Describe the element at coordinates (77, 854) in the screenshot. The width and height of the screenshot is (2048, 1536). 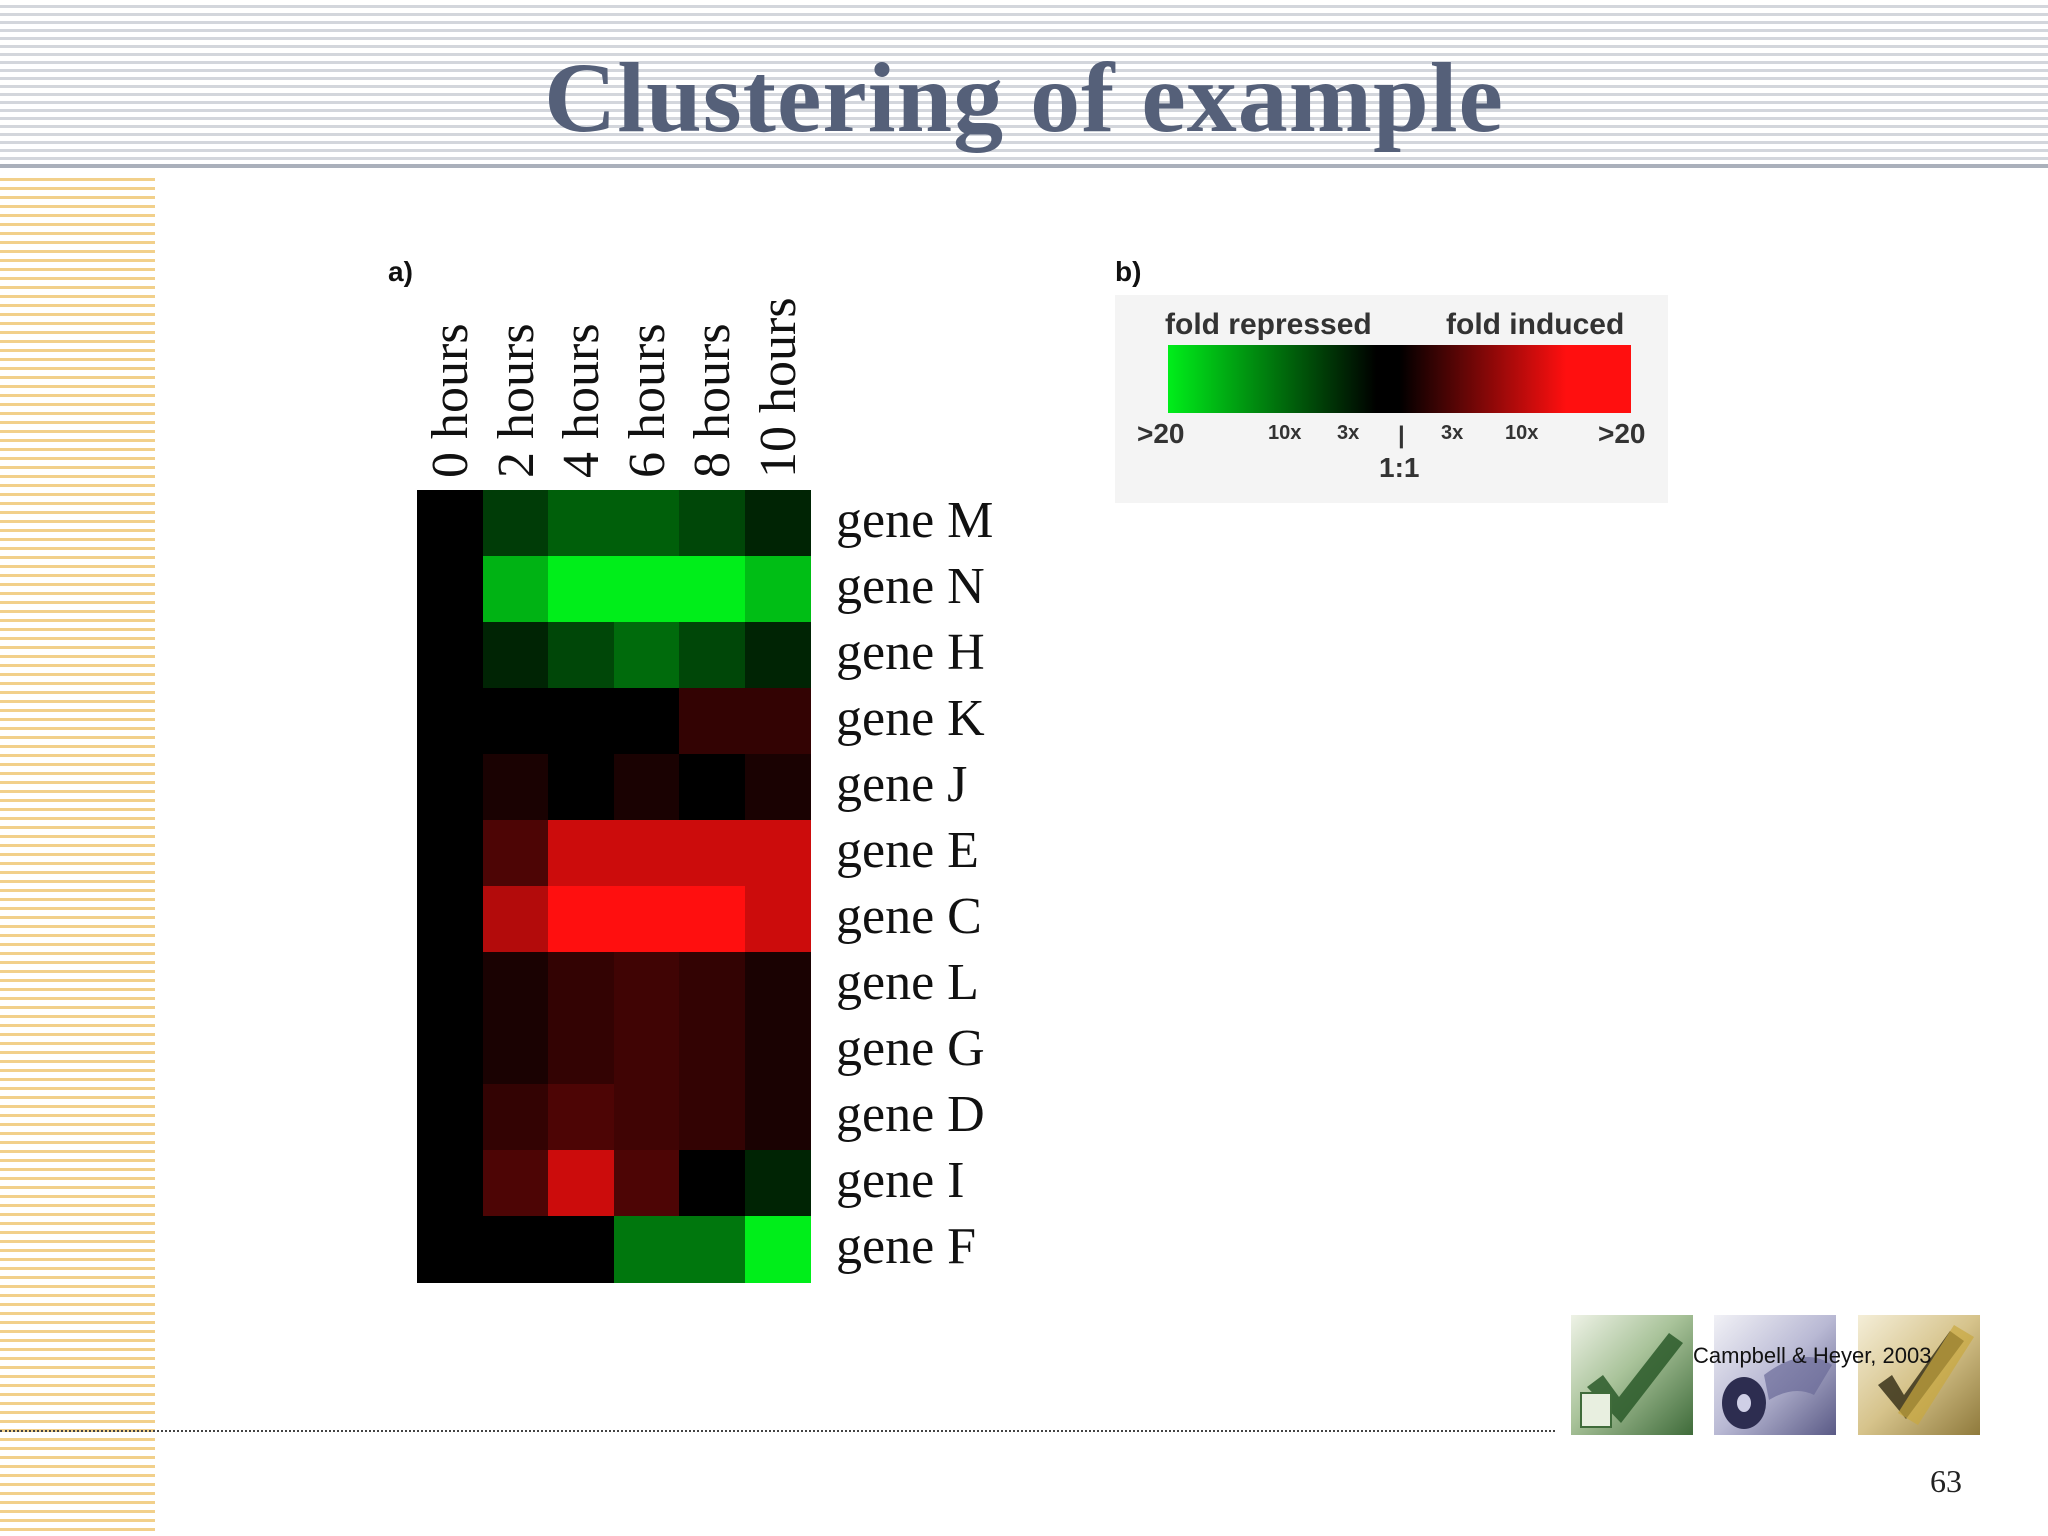
I see `left-margin-stripes` at that location.